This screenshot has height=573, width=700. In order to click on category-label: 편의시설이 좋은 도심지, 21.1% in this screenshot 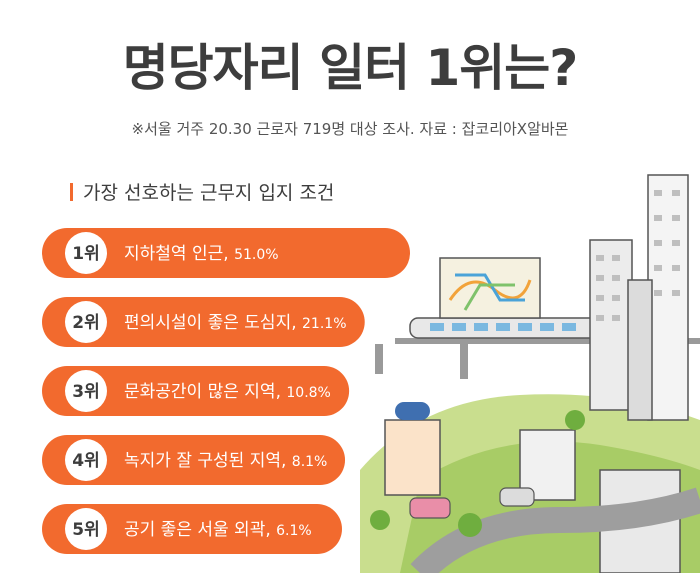, I will do `click(235, 323)`.